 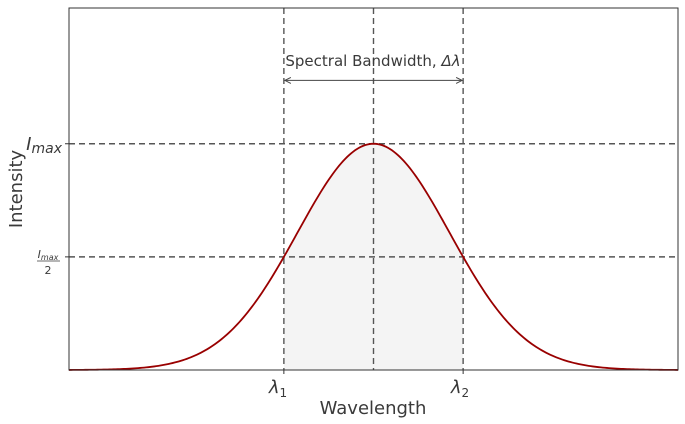 I want to click on y-tick-label: Imax, so click(x=44, y=145).